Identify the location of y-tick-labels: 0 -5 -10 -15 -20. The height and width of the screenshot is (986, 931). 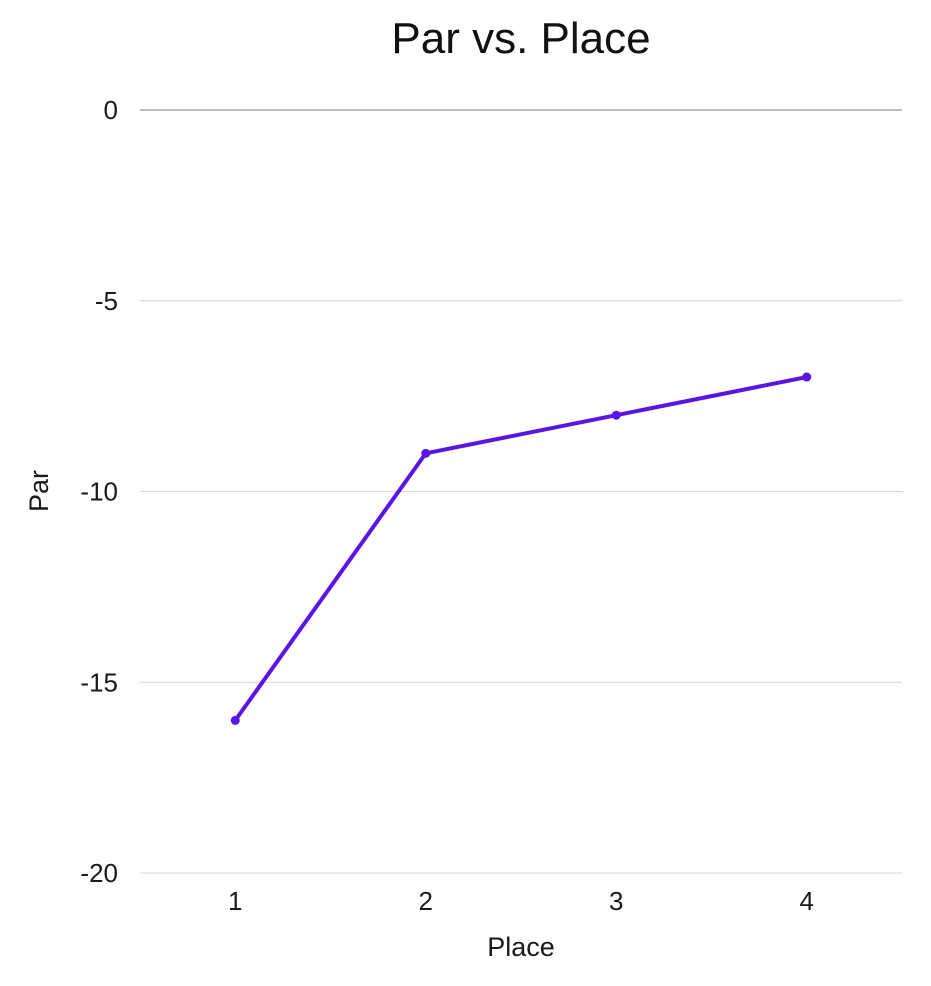
(99, 491).